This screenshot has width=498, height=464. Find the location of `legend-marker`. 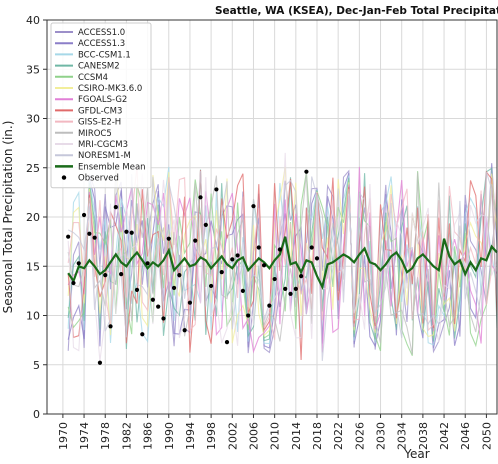

legend-marker is located at coordinates (64, 177).